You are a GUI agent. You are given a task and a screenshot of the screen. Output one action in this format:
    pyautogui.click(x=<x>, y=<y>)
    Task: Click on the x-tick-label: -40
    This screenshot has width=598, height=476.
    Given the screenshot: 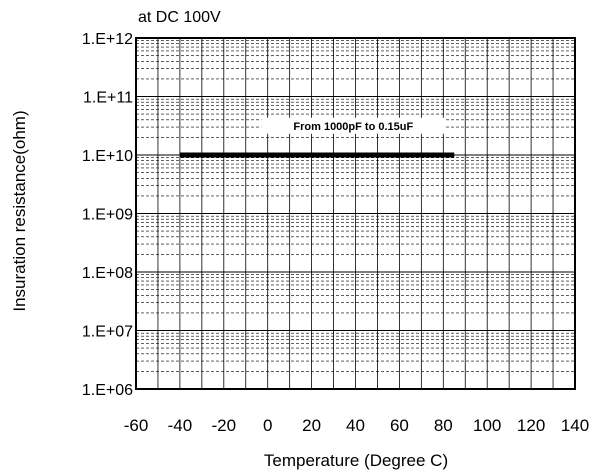 What is the action you would take?
    pyautogui.click(x=180, y=425)
    